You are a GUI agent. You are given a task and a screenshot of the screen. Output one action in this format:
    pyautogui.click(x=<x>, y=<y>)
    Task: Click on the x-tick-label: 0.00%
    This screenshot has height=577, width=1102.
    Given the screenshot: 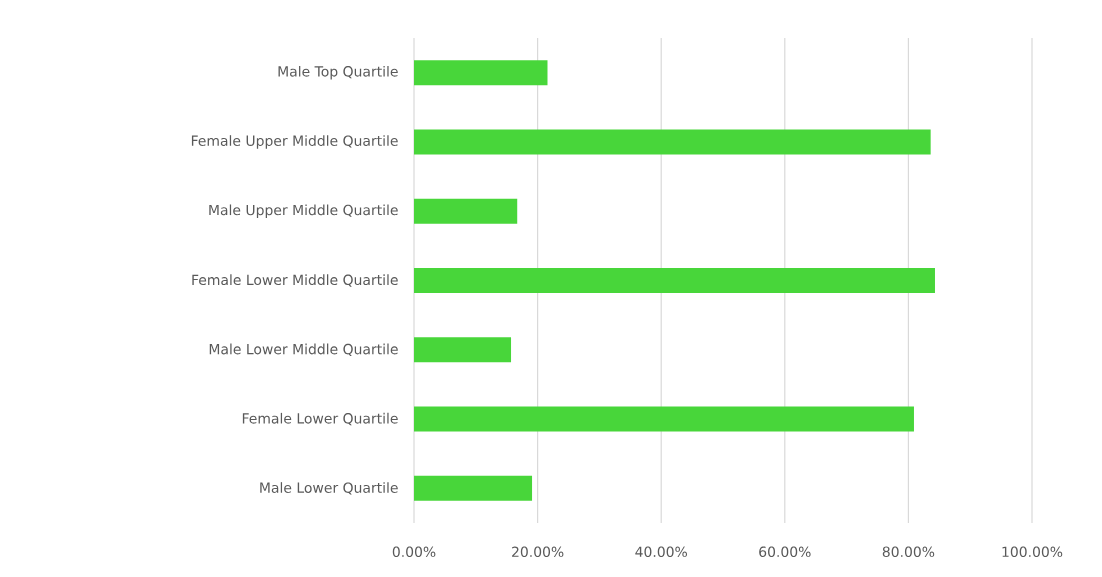 What is the action you would take?
    pyautogui.click(x=414, y=552)
    